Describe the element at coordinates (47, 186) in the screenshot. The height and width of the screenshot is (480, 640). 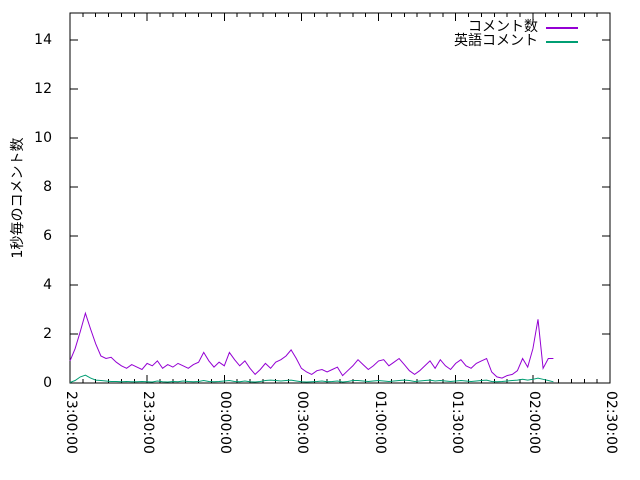
I see `y-tick-label: 8` at that location.